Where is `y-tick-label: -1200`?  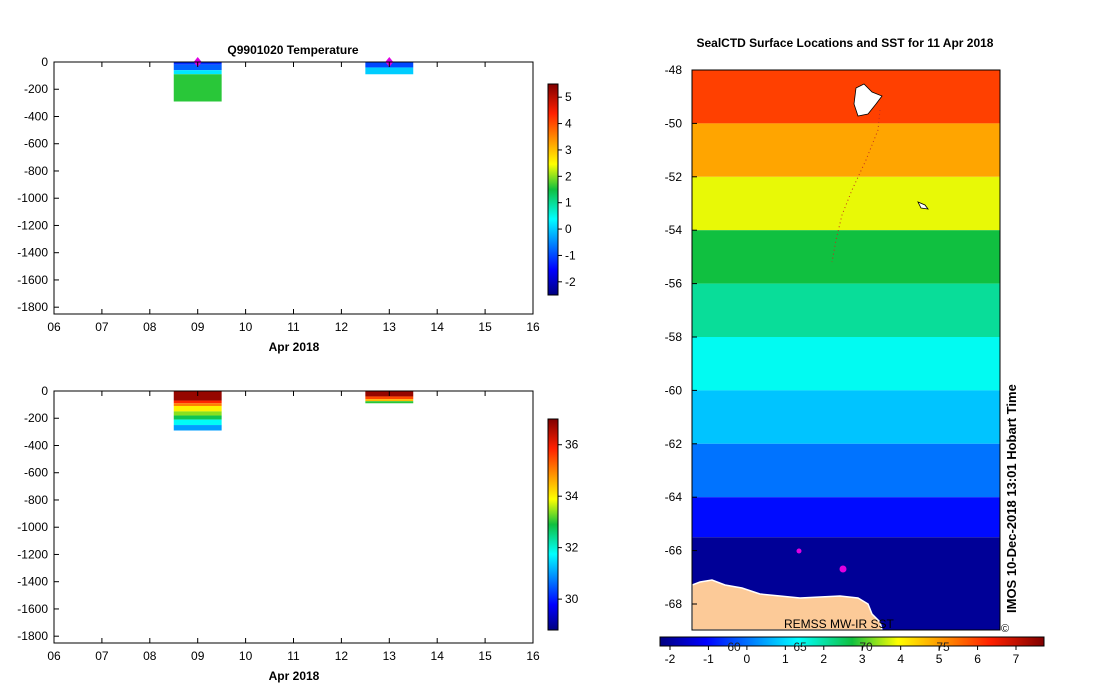 y-tick-label: -1200 is located at coordinates (32, 225).